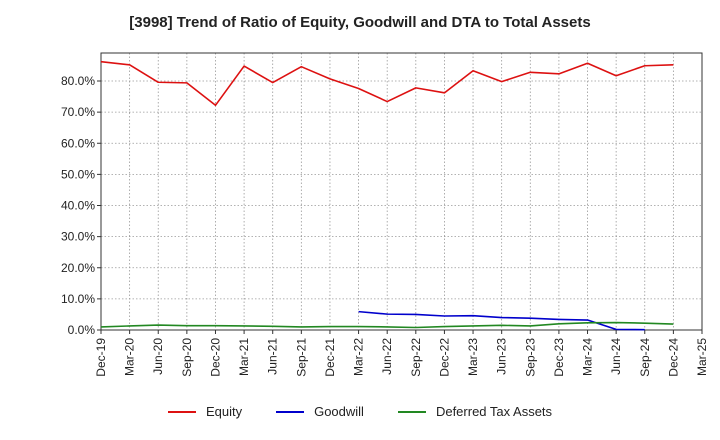 This screenshot has height=440, width=720. Describe the element at coordinates (78, 112) in the screenshot. I see `y-tick-label: 70.0%` at that location.